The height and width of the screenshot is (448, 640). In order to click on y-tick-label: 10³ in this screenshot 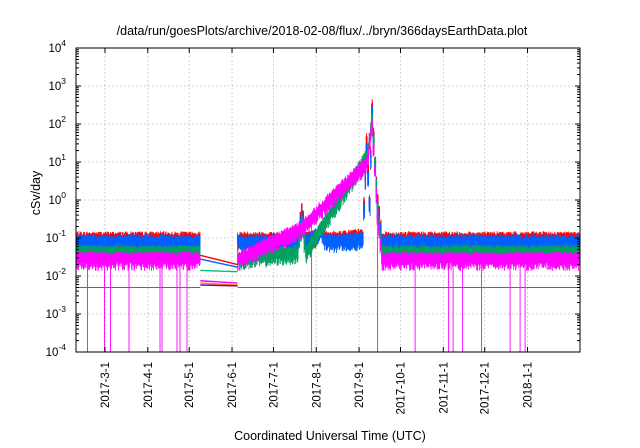, I will do `click(57, 84)`.